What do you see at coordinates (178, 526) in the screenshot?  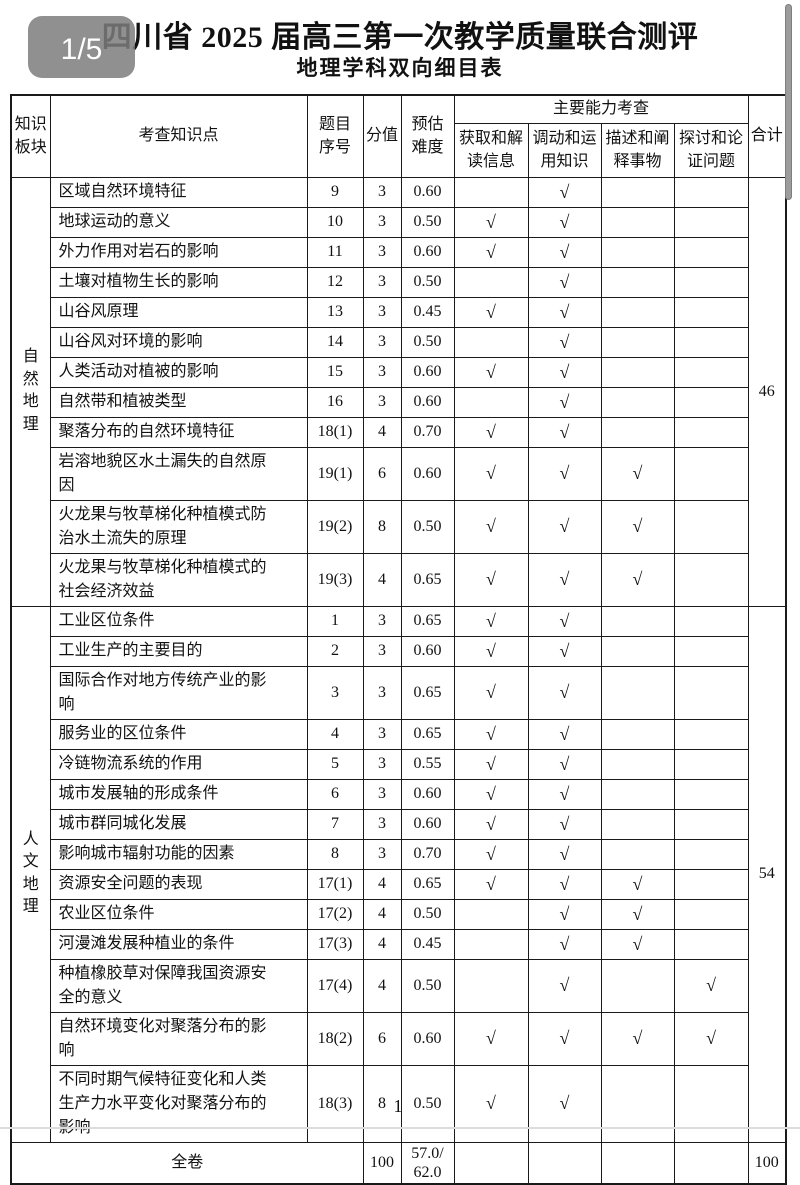 I see `knowledge-point-cell: 火龙果与牧草梯化种植模式防治水土流失的原理` at bounding box center [178, 526].